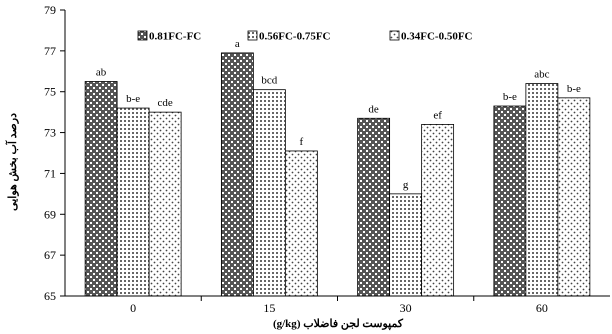 This screenshot has height=334, width=612. Describe the element at coordinates (339, 305) in the screenshot. I see `x-axis-categories: 0 15 30 60` at that location.